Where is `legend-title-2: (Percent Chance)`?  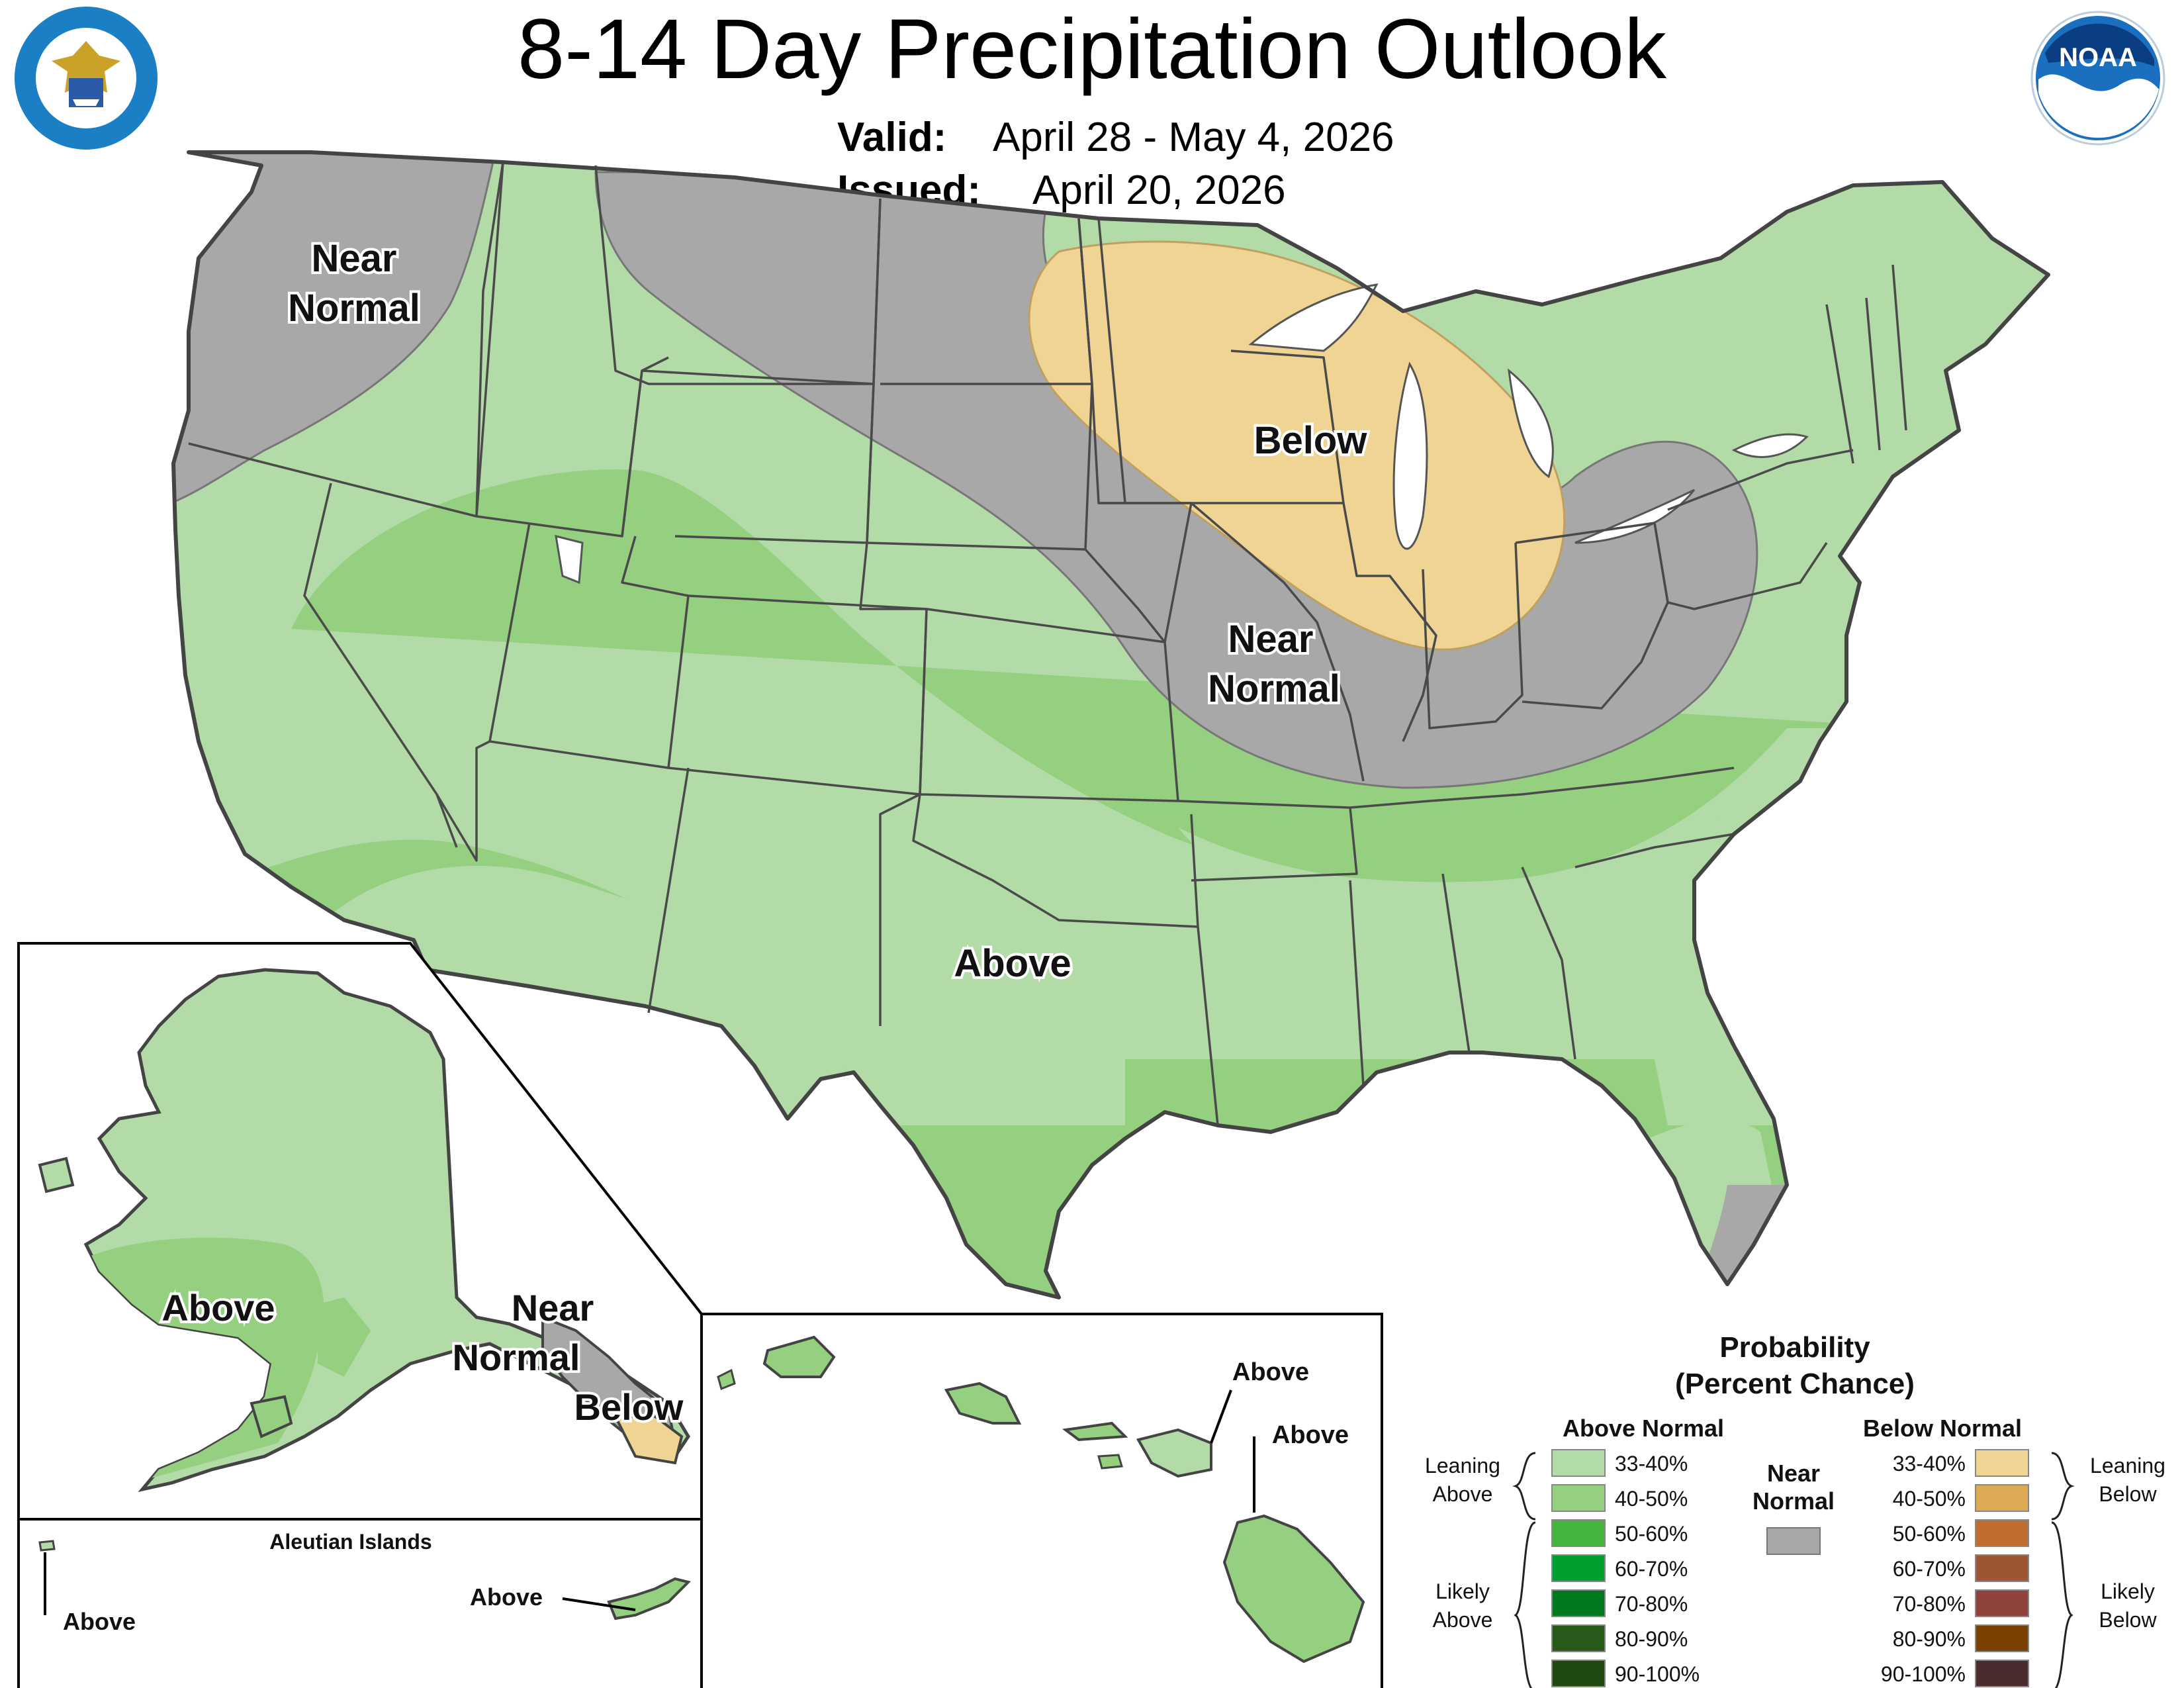
legend-title-2: (Percent Chance) is located at coordinates (1795, 1384).